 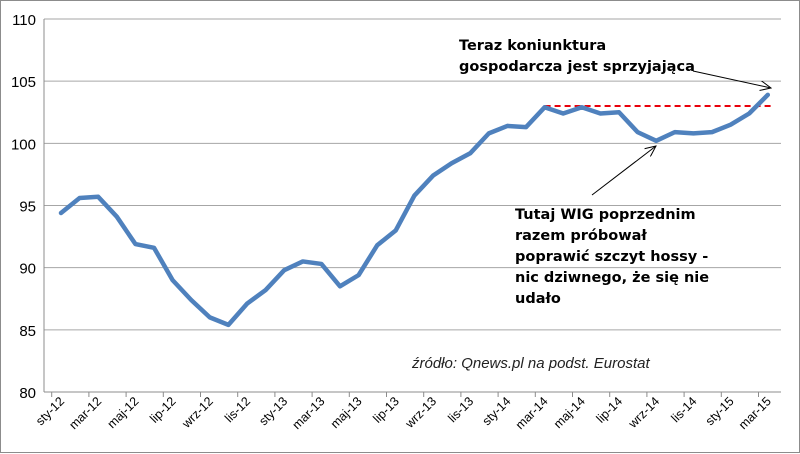 What do you see at coordinates (612, 215) in the screenshot?
I see `annotation-line: Tutaj WIG poprzednim` at bounding box center [612, 215].